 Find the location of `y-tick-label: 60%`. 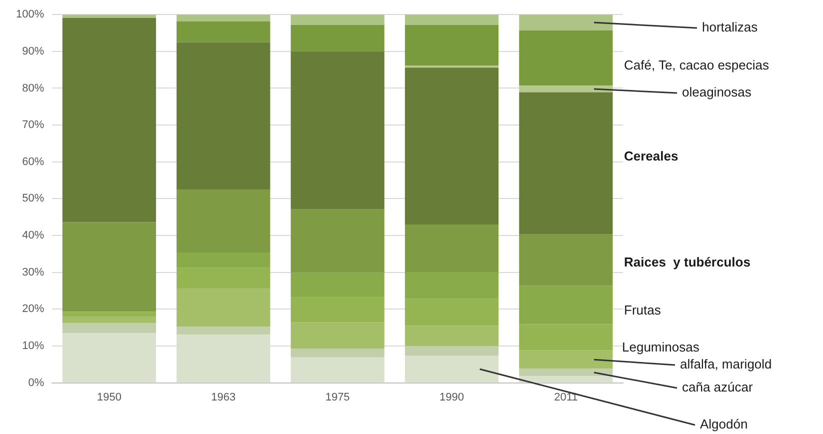

y-tick-label: 60% is located at coordinates (33, 162).